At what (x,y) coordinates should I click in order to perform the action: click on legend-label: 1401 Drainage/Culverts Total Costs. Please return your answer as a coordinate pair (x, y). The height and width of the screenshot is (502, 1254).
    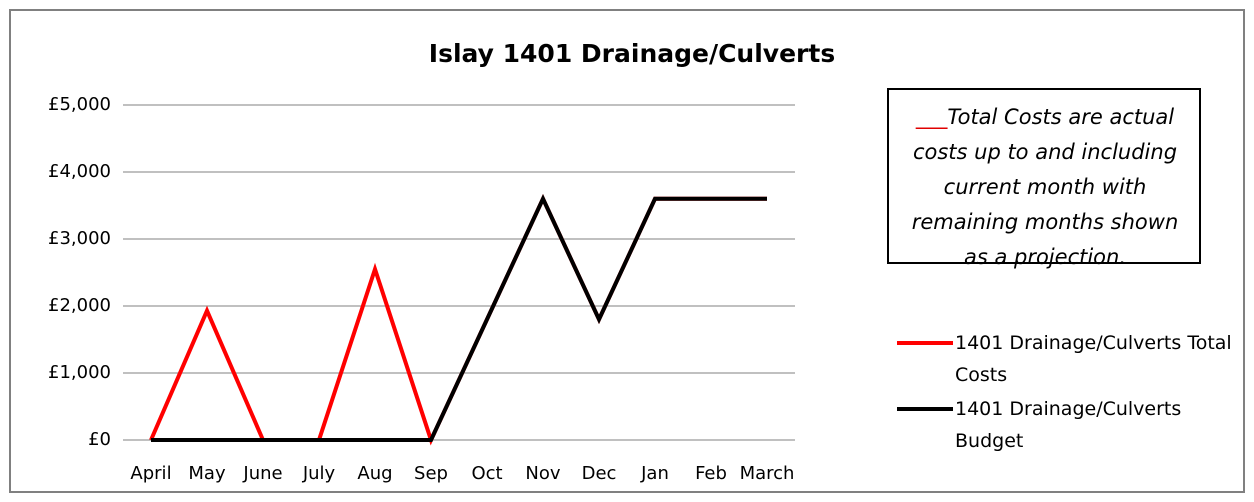
    Looking at the image, I should click on (1093, 359).